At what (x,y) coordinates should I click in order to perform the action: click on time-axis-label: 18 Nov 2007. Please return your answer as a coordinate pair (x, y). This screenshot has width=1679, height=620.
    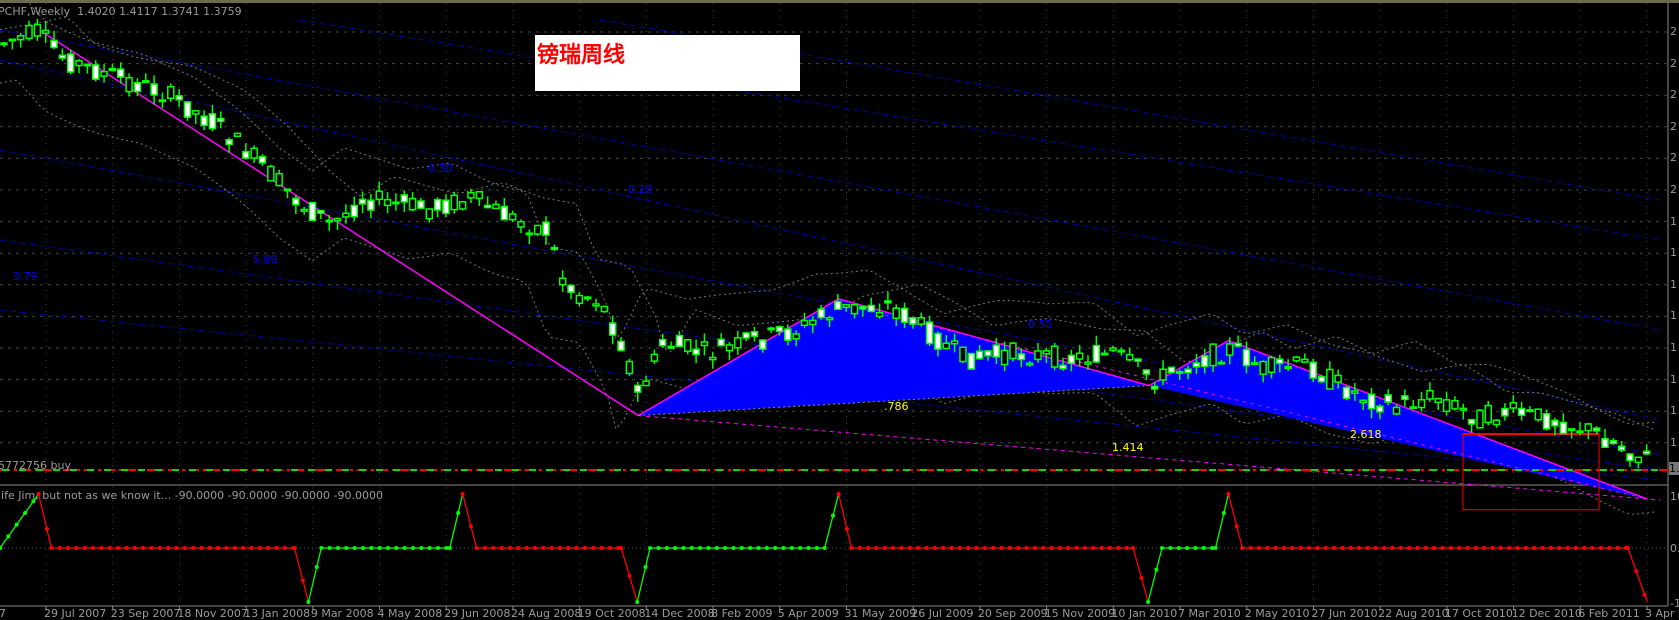
    Looking at the image, I should click on (212, 613).